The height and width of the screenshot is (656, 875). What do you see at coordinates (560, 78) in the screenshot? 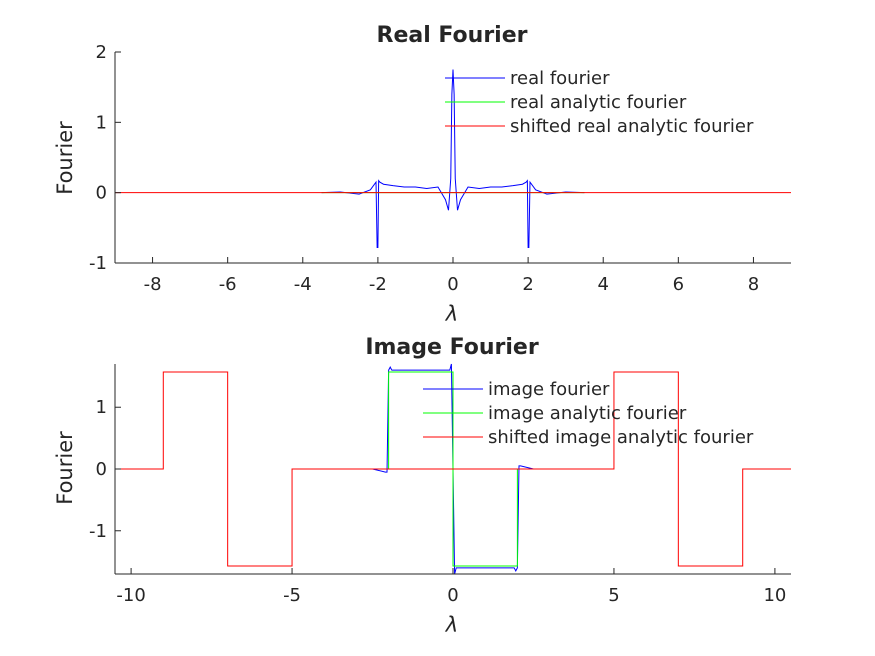
I see `real-fourier-legend-label-real-fourier: real fourier` at bounding box center [560, 78].